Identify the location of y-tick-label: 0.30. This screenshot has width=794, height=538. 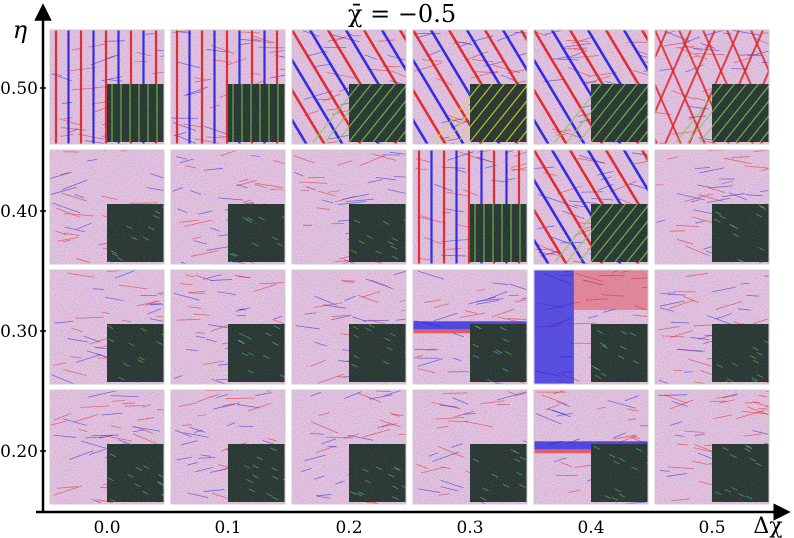
(19, 332).